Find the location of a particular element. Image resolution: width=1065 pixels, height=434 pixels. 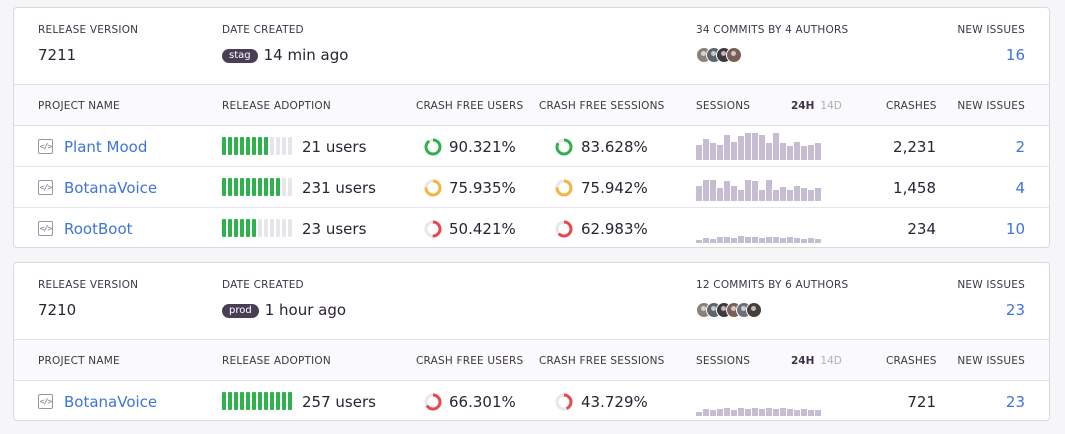

project-name-link: RootBoot is located at coordinates (98, 229).